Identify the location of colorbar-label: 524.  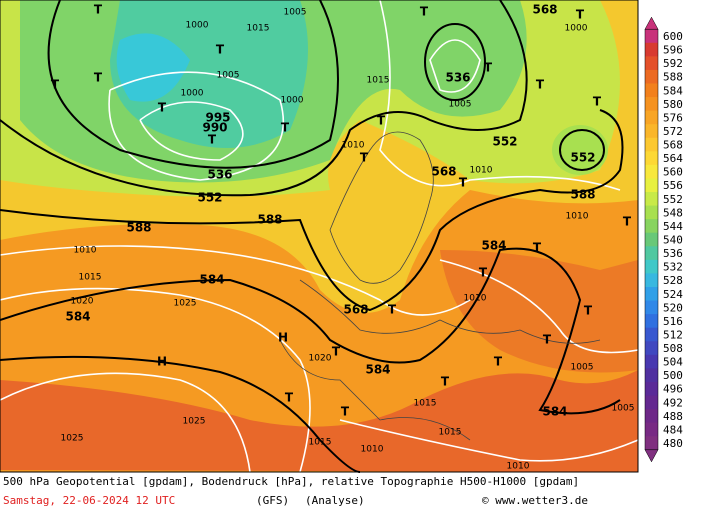
(673, 294).